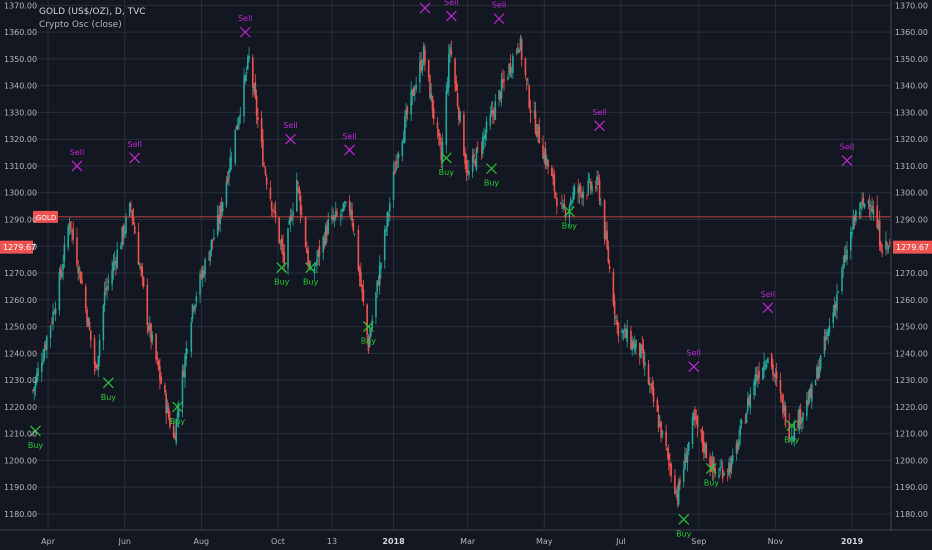  I want to click on time-axis: Apr Jun Aug Oct 13 2018 Mar May Jul Sep Nov 2019, so click(466, 537).